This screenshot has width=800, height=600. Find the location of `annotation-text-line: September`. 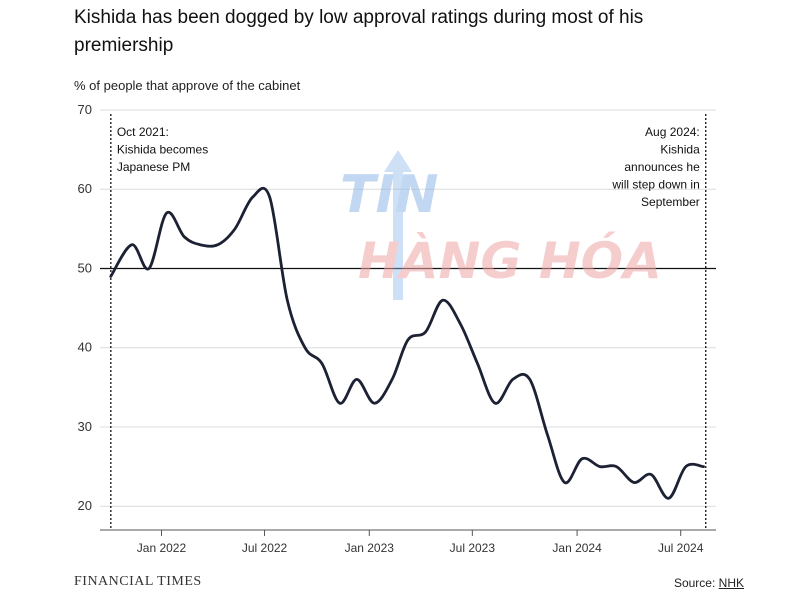

annotation-text-line: September is located at coordinates (670, 202).